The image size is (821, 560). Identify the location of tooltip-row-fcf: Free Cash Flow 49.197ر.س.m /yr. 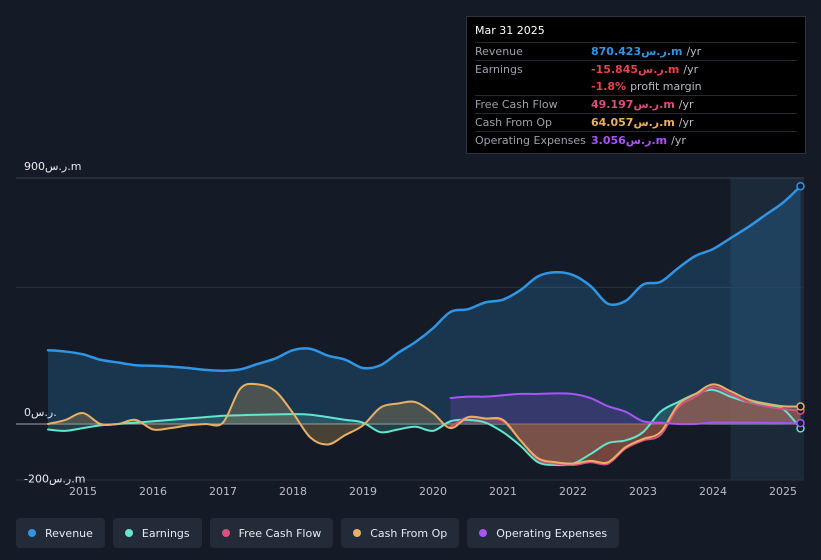
(636, 104).